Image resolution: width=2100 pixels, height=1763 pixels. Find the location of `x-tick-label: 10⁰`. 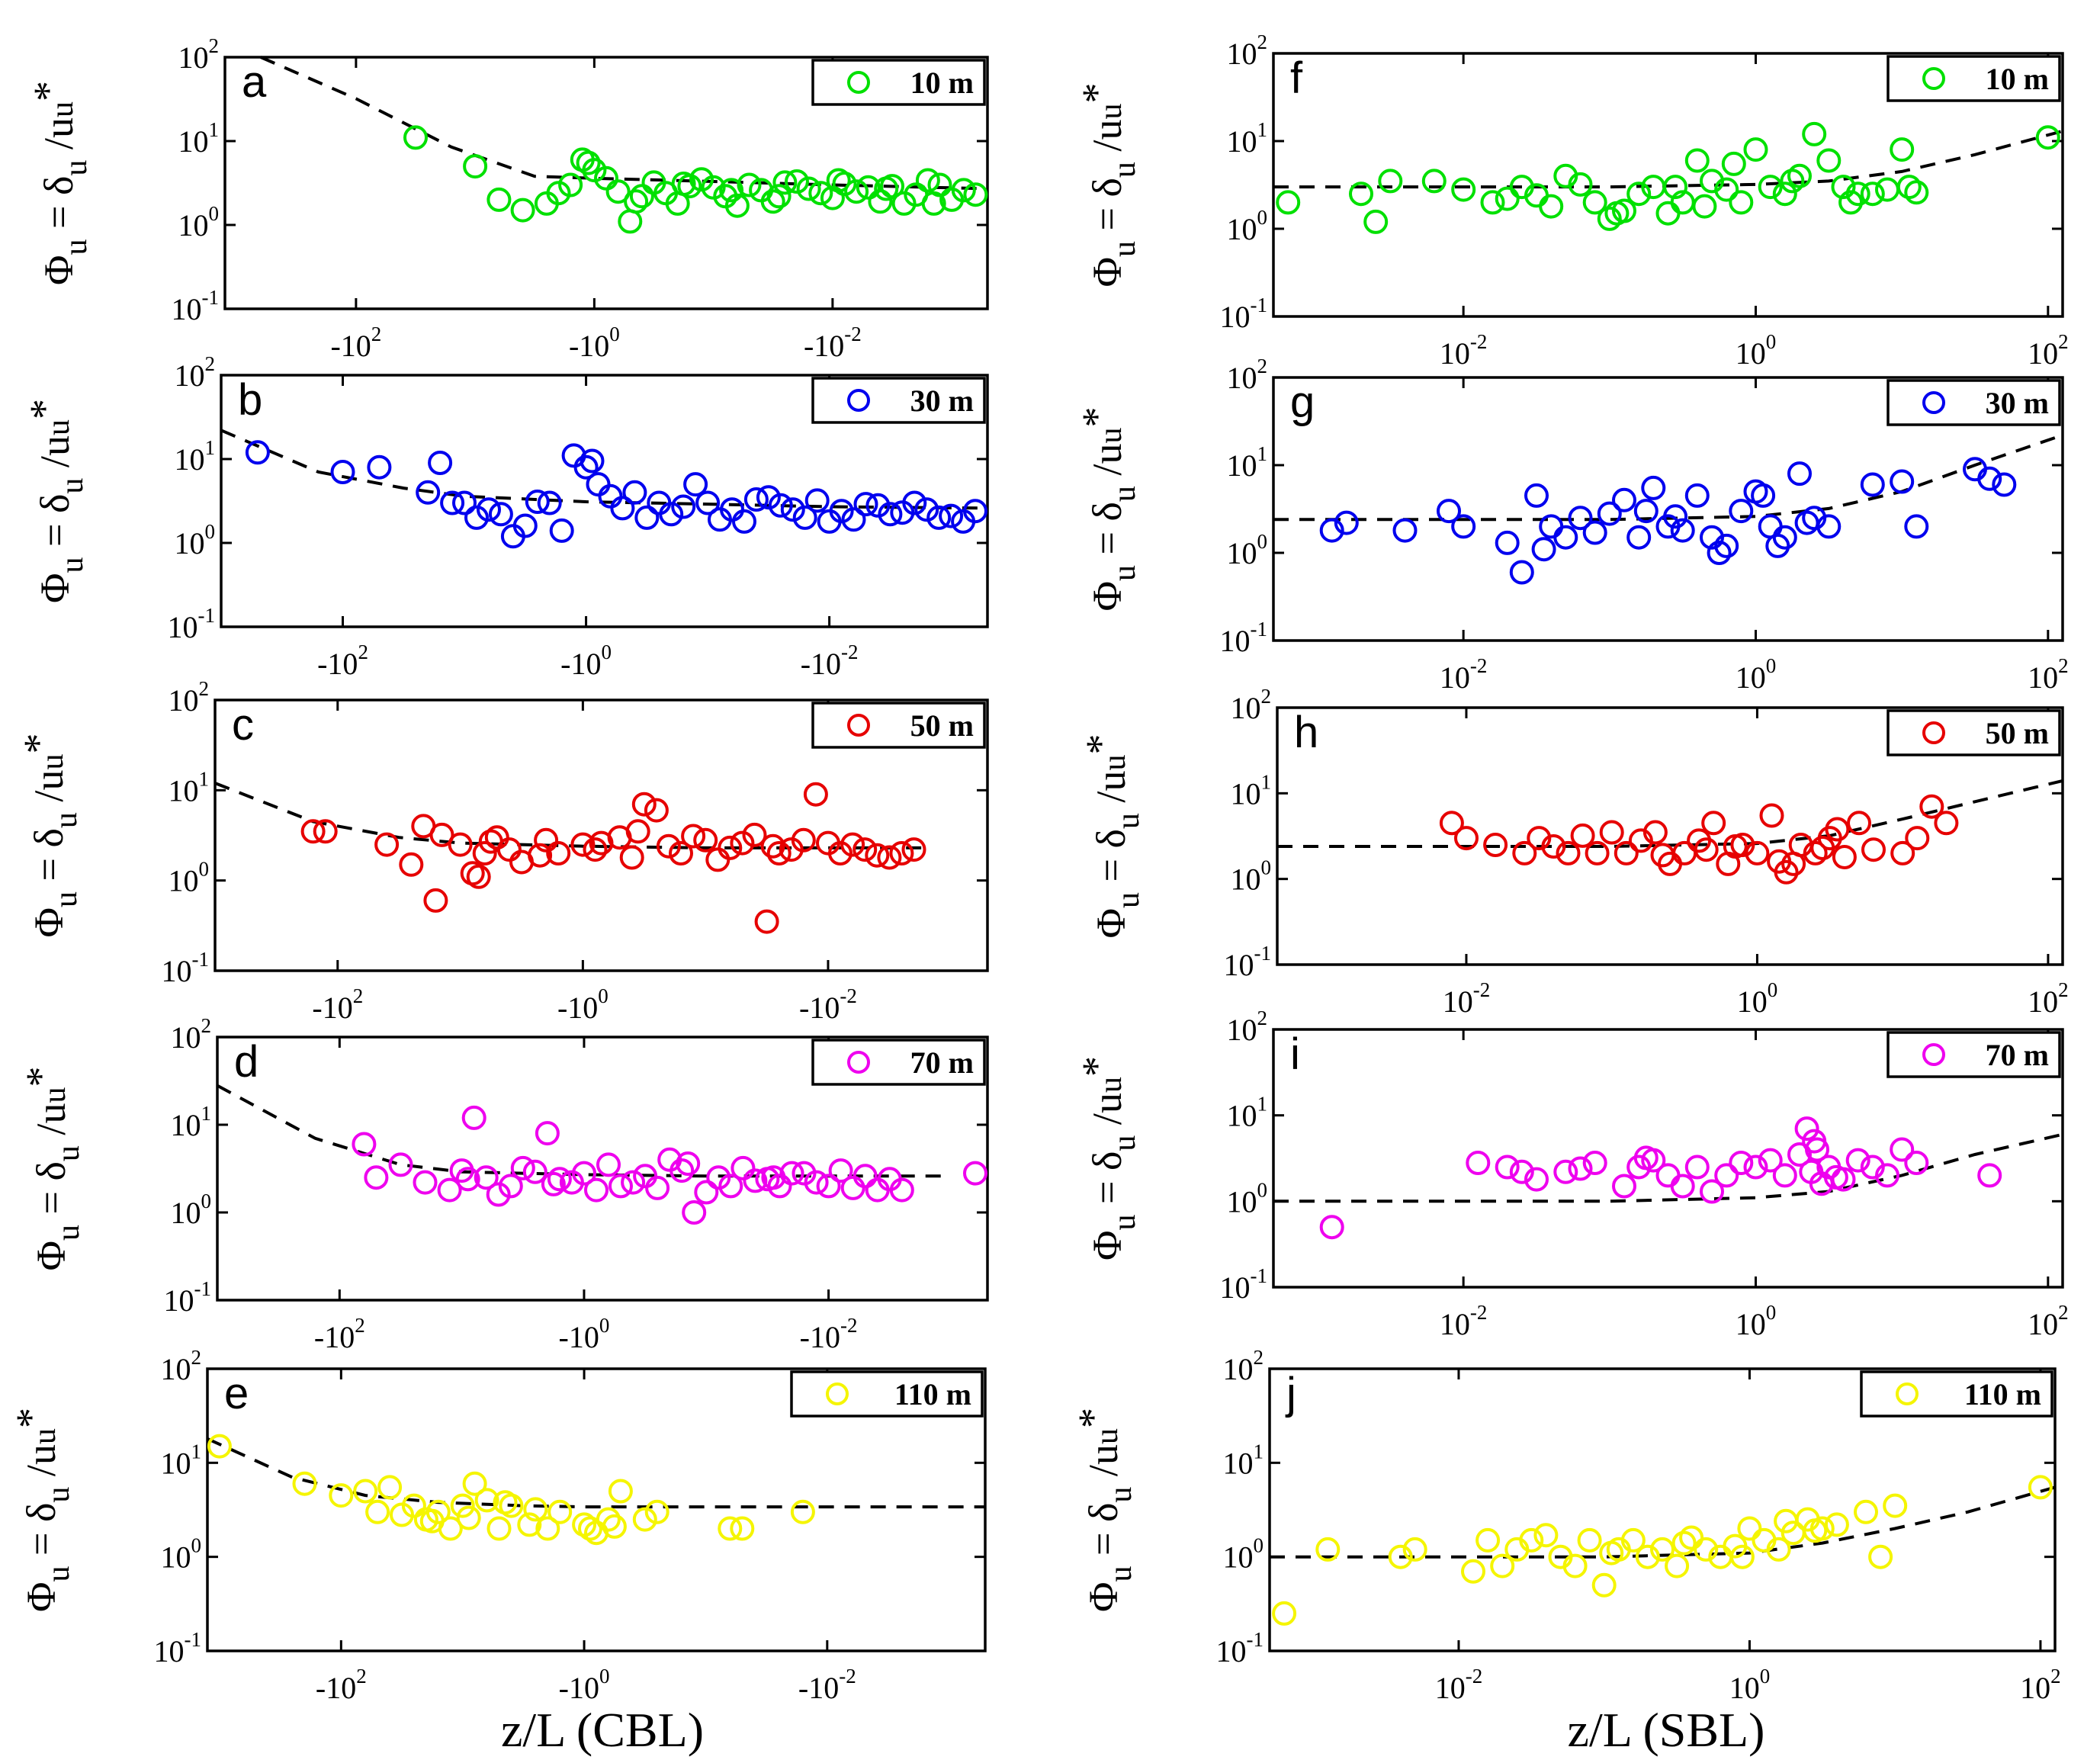

x-tick-label: 10⁰ is located at coordinates (1756, 674).